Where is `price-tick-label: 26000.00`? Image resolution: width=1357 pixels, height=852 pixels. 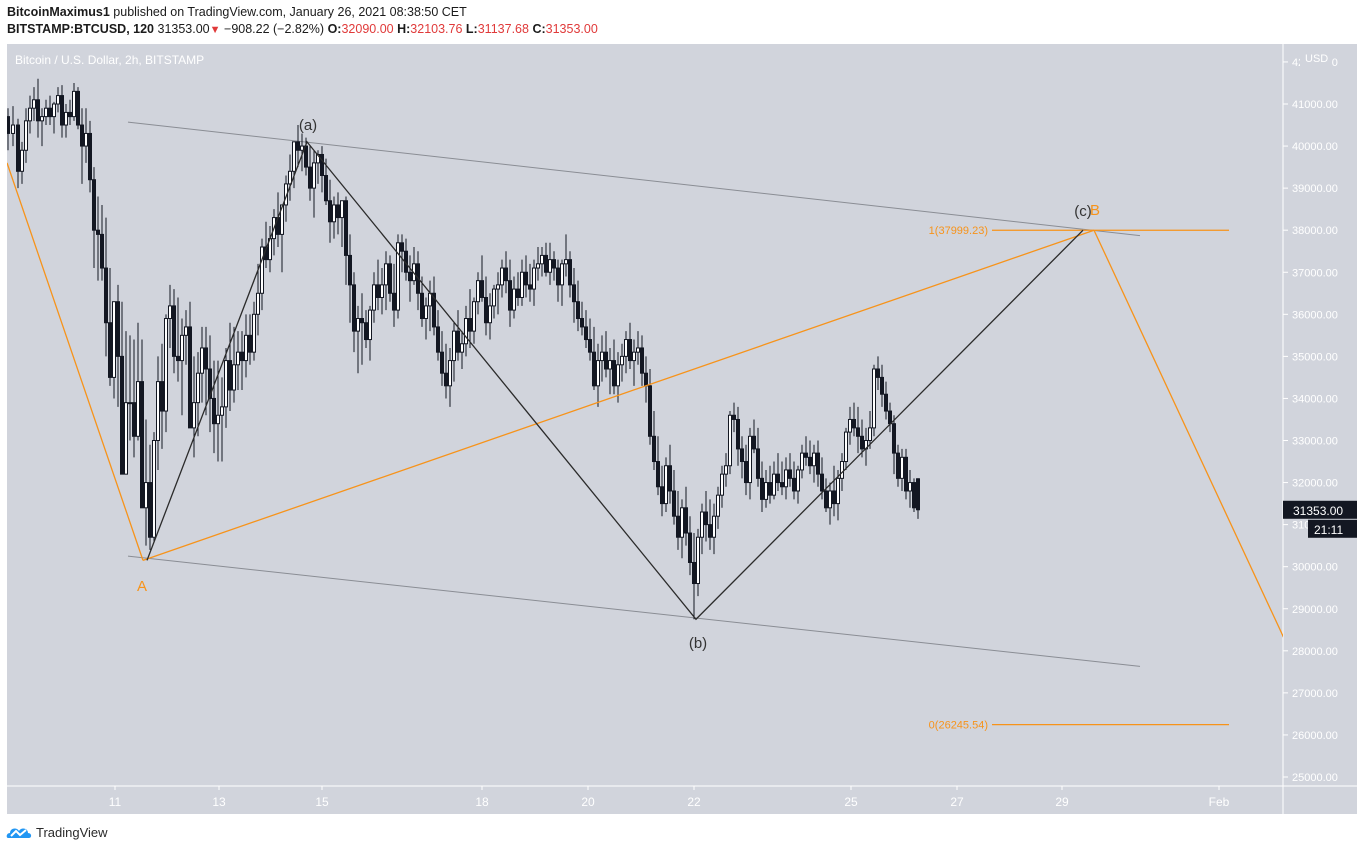
price-tick-label: 26000.00 is located at coordinates (1315, 736).